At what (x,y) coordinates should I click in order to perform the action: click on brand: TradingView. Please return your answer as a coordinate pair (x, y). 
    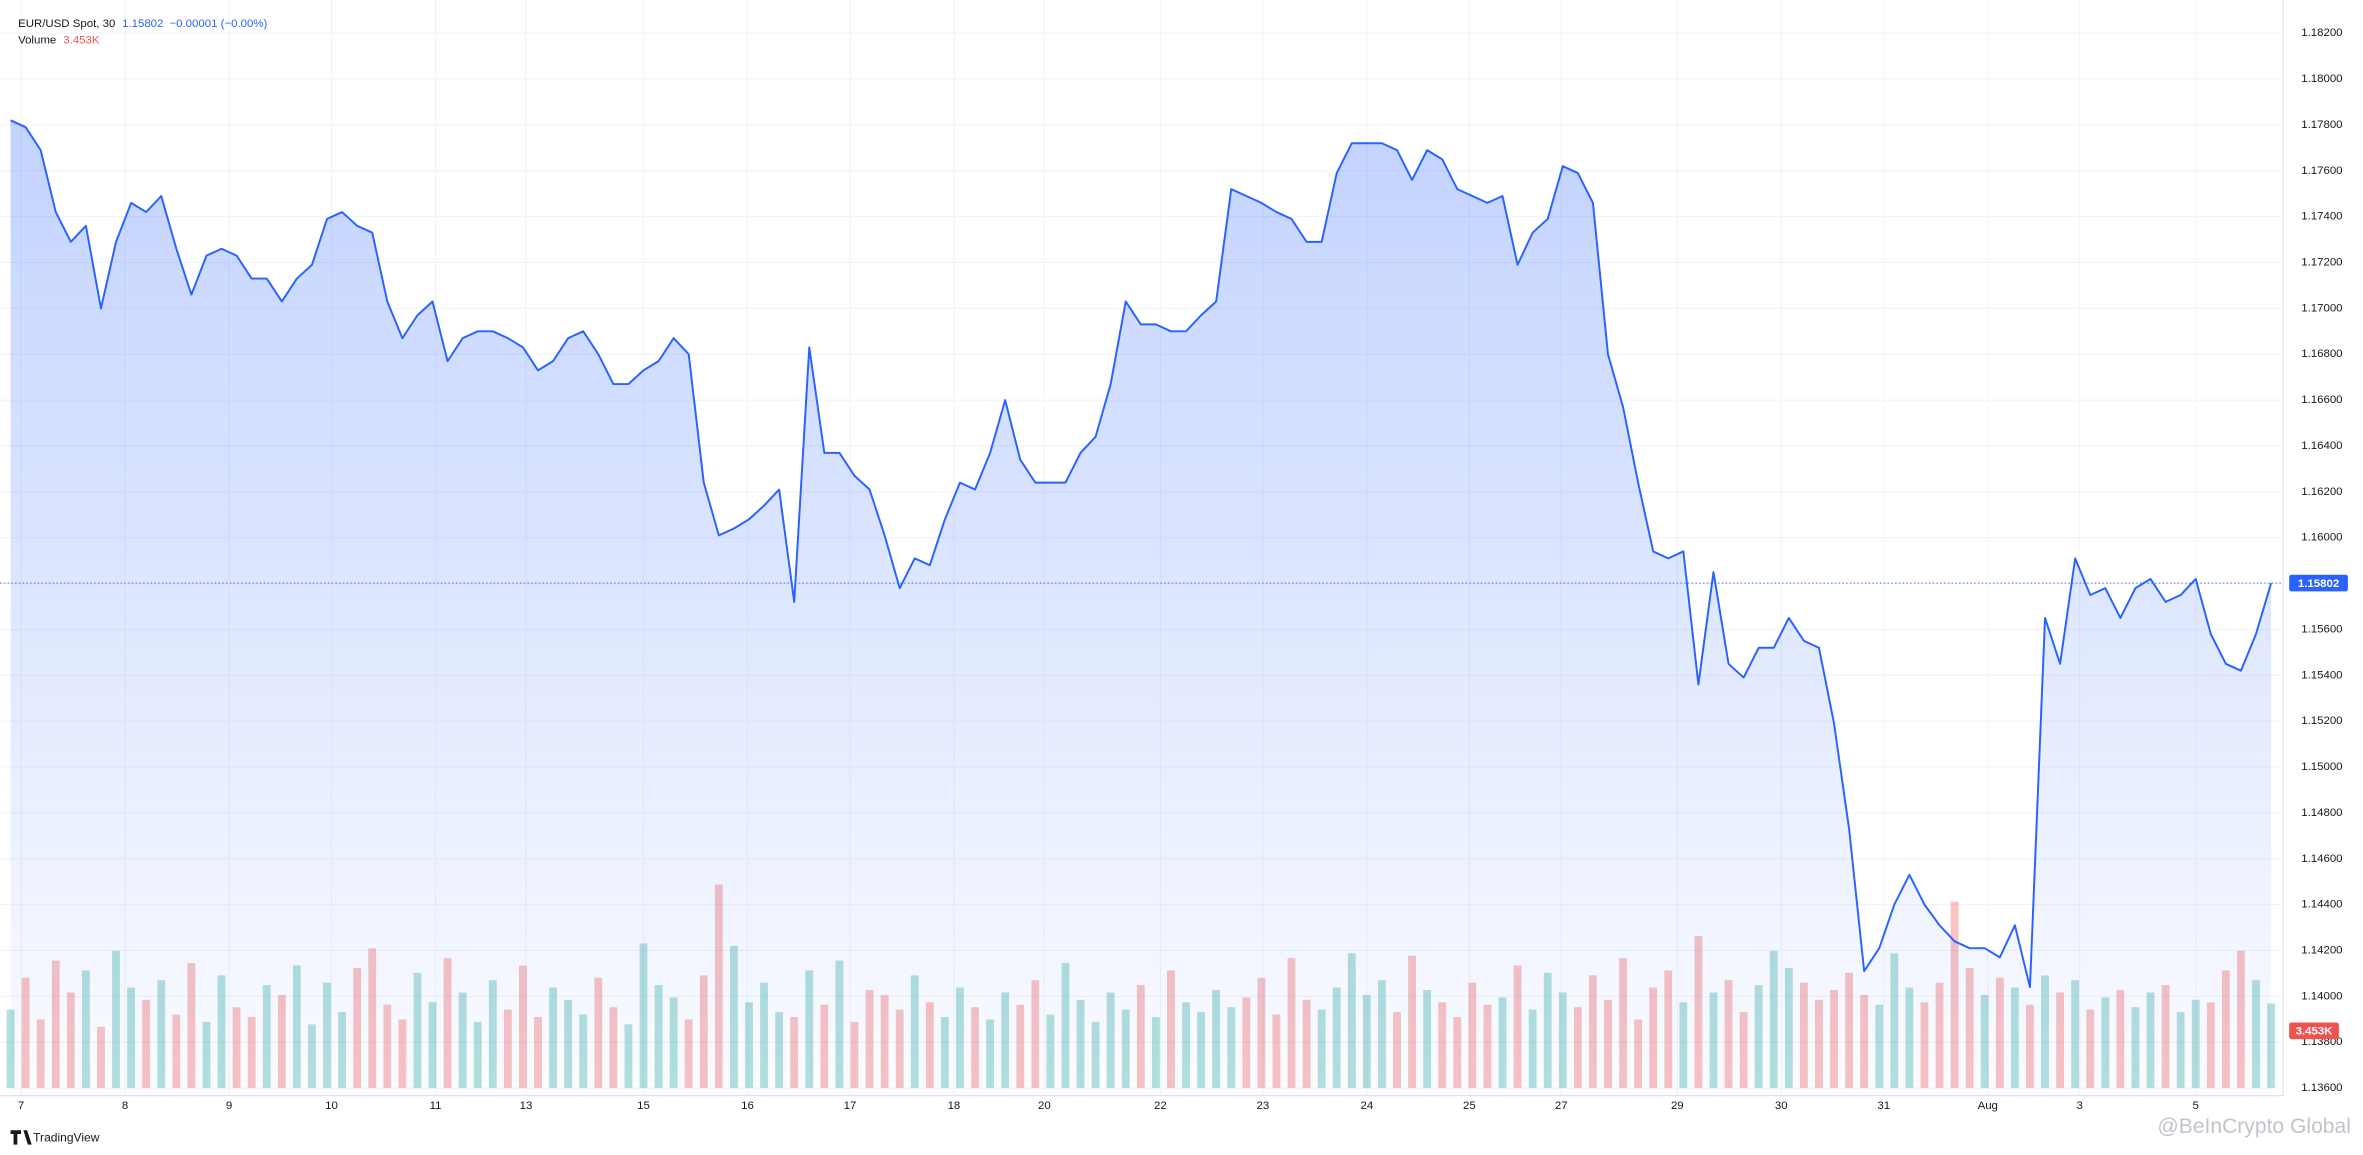
    Looking at the image, I should click on (66, 1138).